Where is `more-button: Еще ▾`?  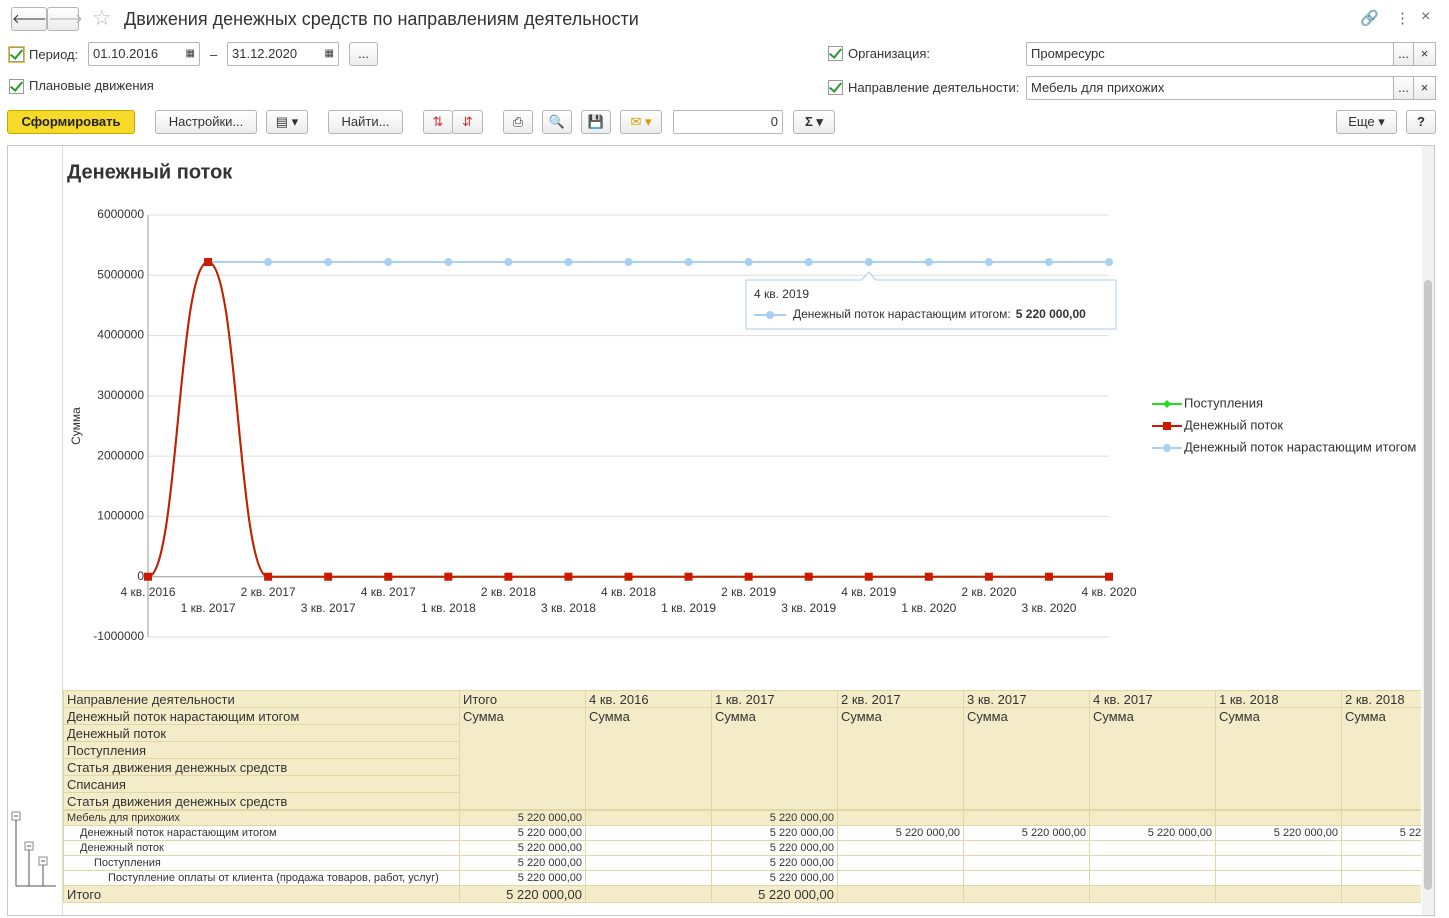 more-button: Еще ▾ is located at coordinates (1366, 122).